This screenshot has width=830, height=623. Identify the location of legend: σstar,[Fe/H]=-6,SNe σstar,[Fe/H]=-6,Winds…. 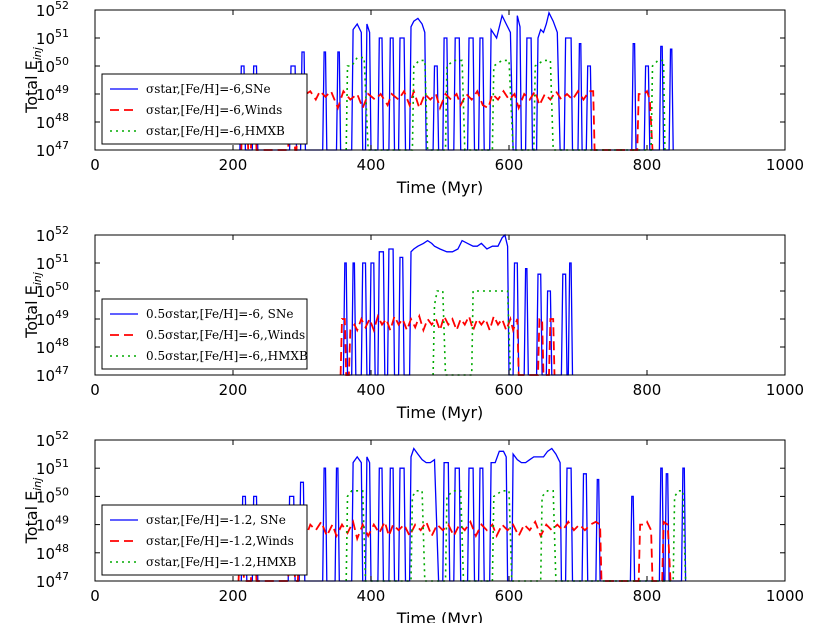
(204, 109).